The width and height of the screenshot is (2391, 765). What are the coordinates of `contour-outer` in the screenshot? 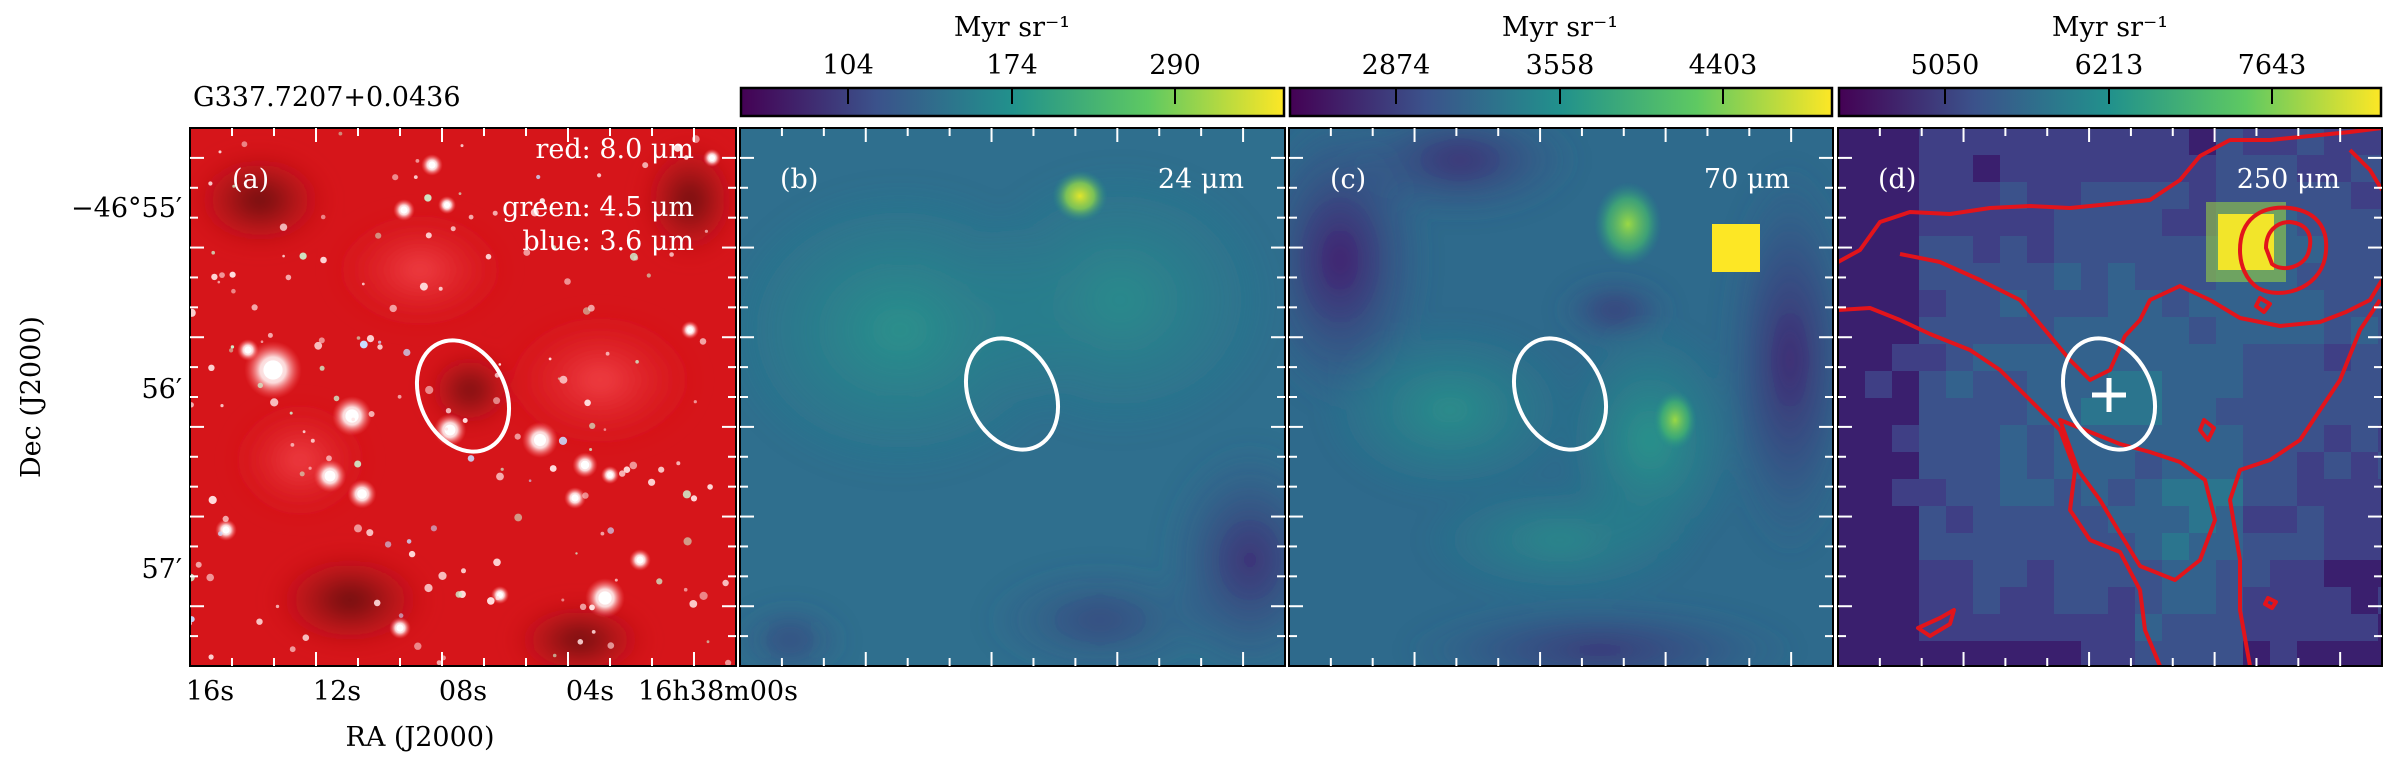 It's located at (2110, 196).